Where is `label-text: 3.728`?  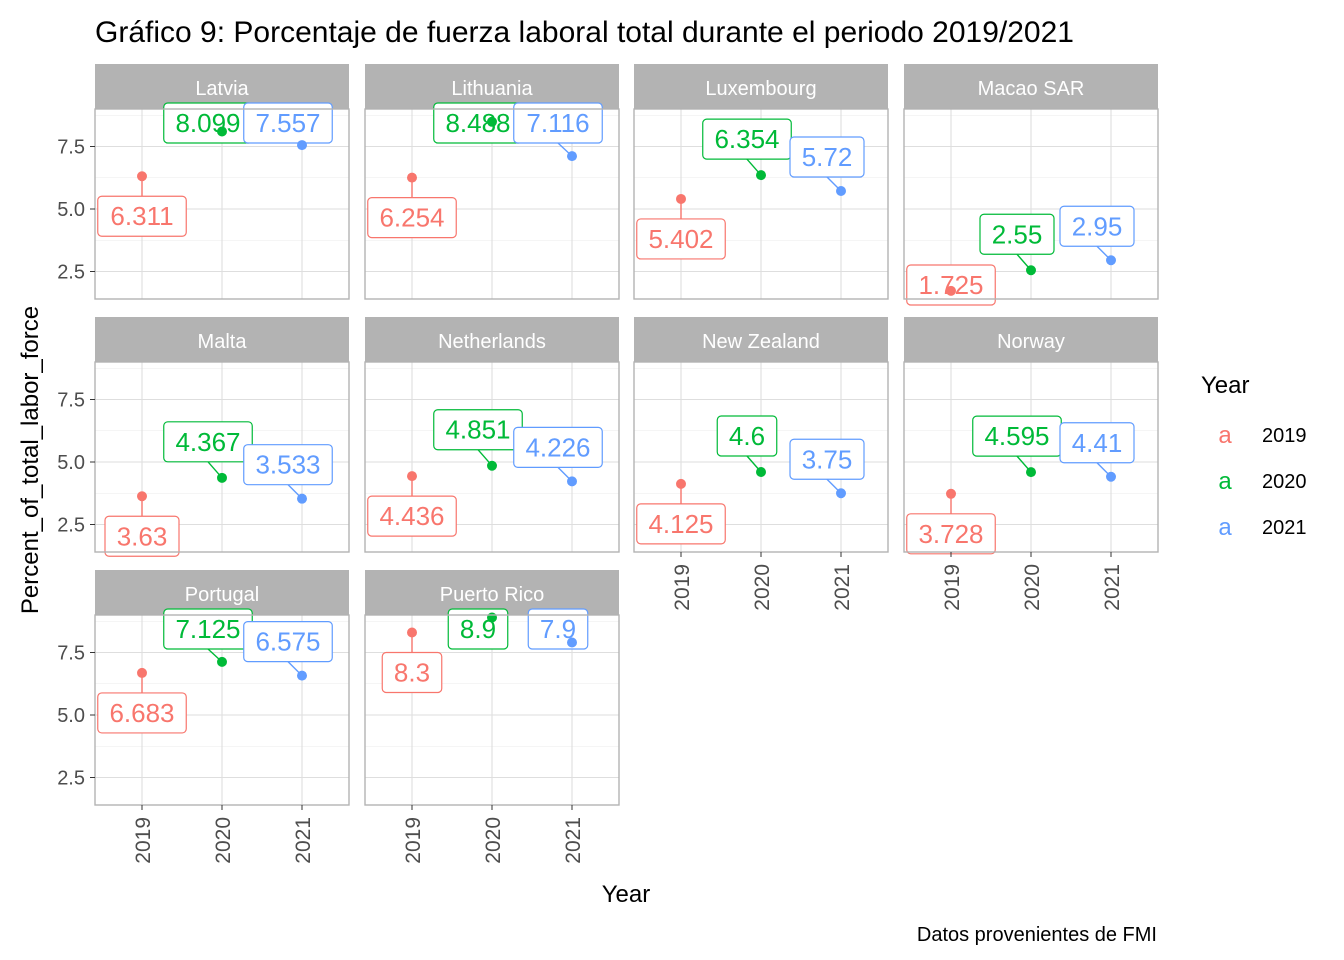
label-text: 3.728 is located at coordinates (950, 534).